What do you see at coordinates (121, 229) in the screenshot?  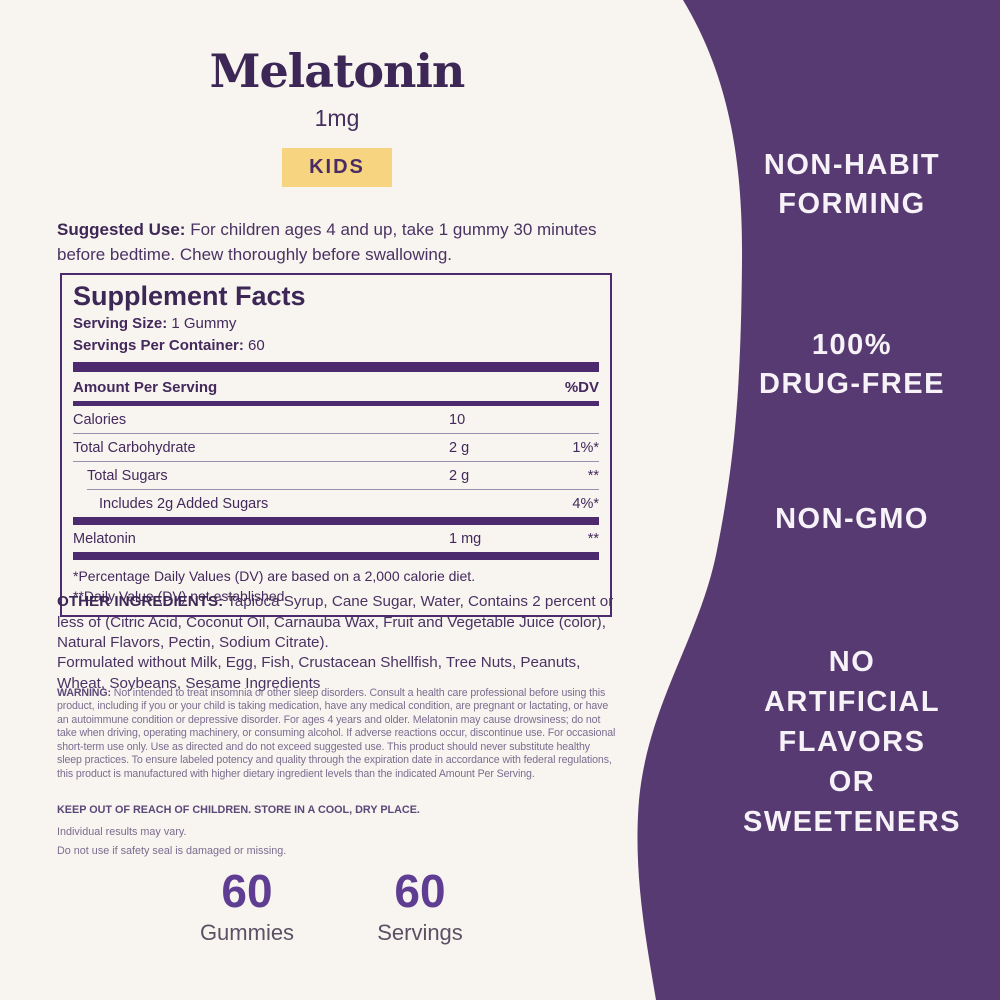 I see `suggested-use-label: Suggested Use:` at bounding box center [121, 229].